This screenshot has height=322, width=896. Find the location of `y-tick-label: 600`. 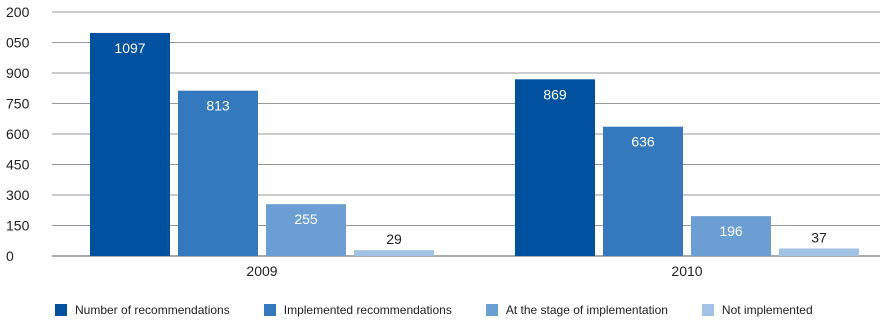

y-tick-label: 600 is located at coordinates (18, 134).